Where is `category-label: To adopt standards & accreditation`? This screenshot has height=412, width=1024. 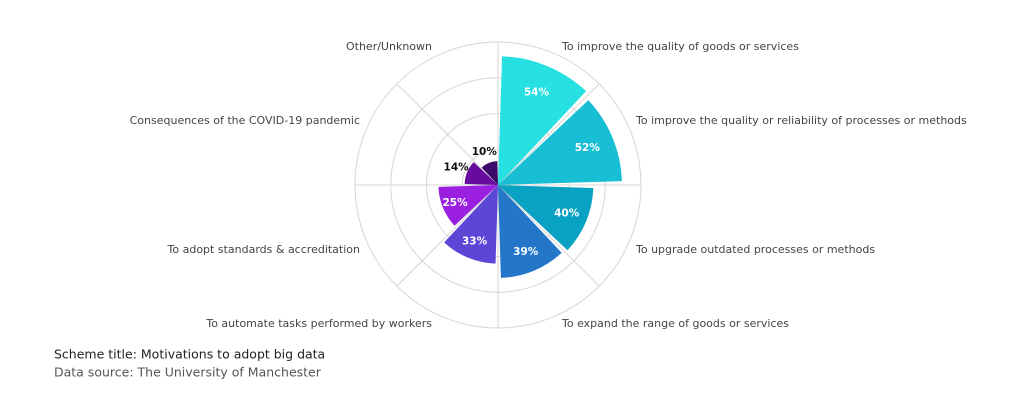 category-label: To adopt standards & accreditation is located at coordinates (263, 249).